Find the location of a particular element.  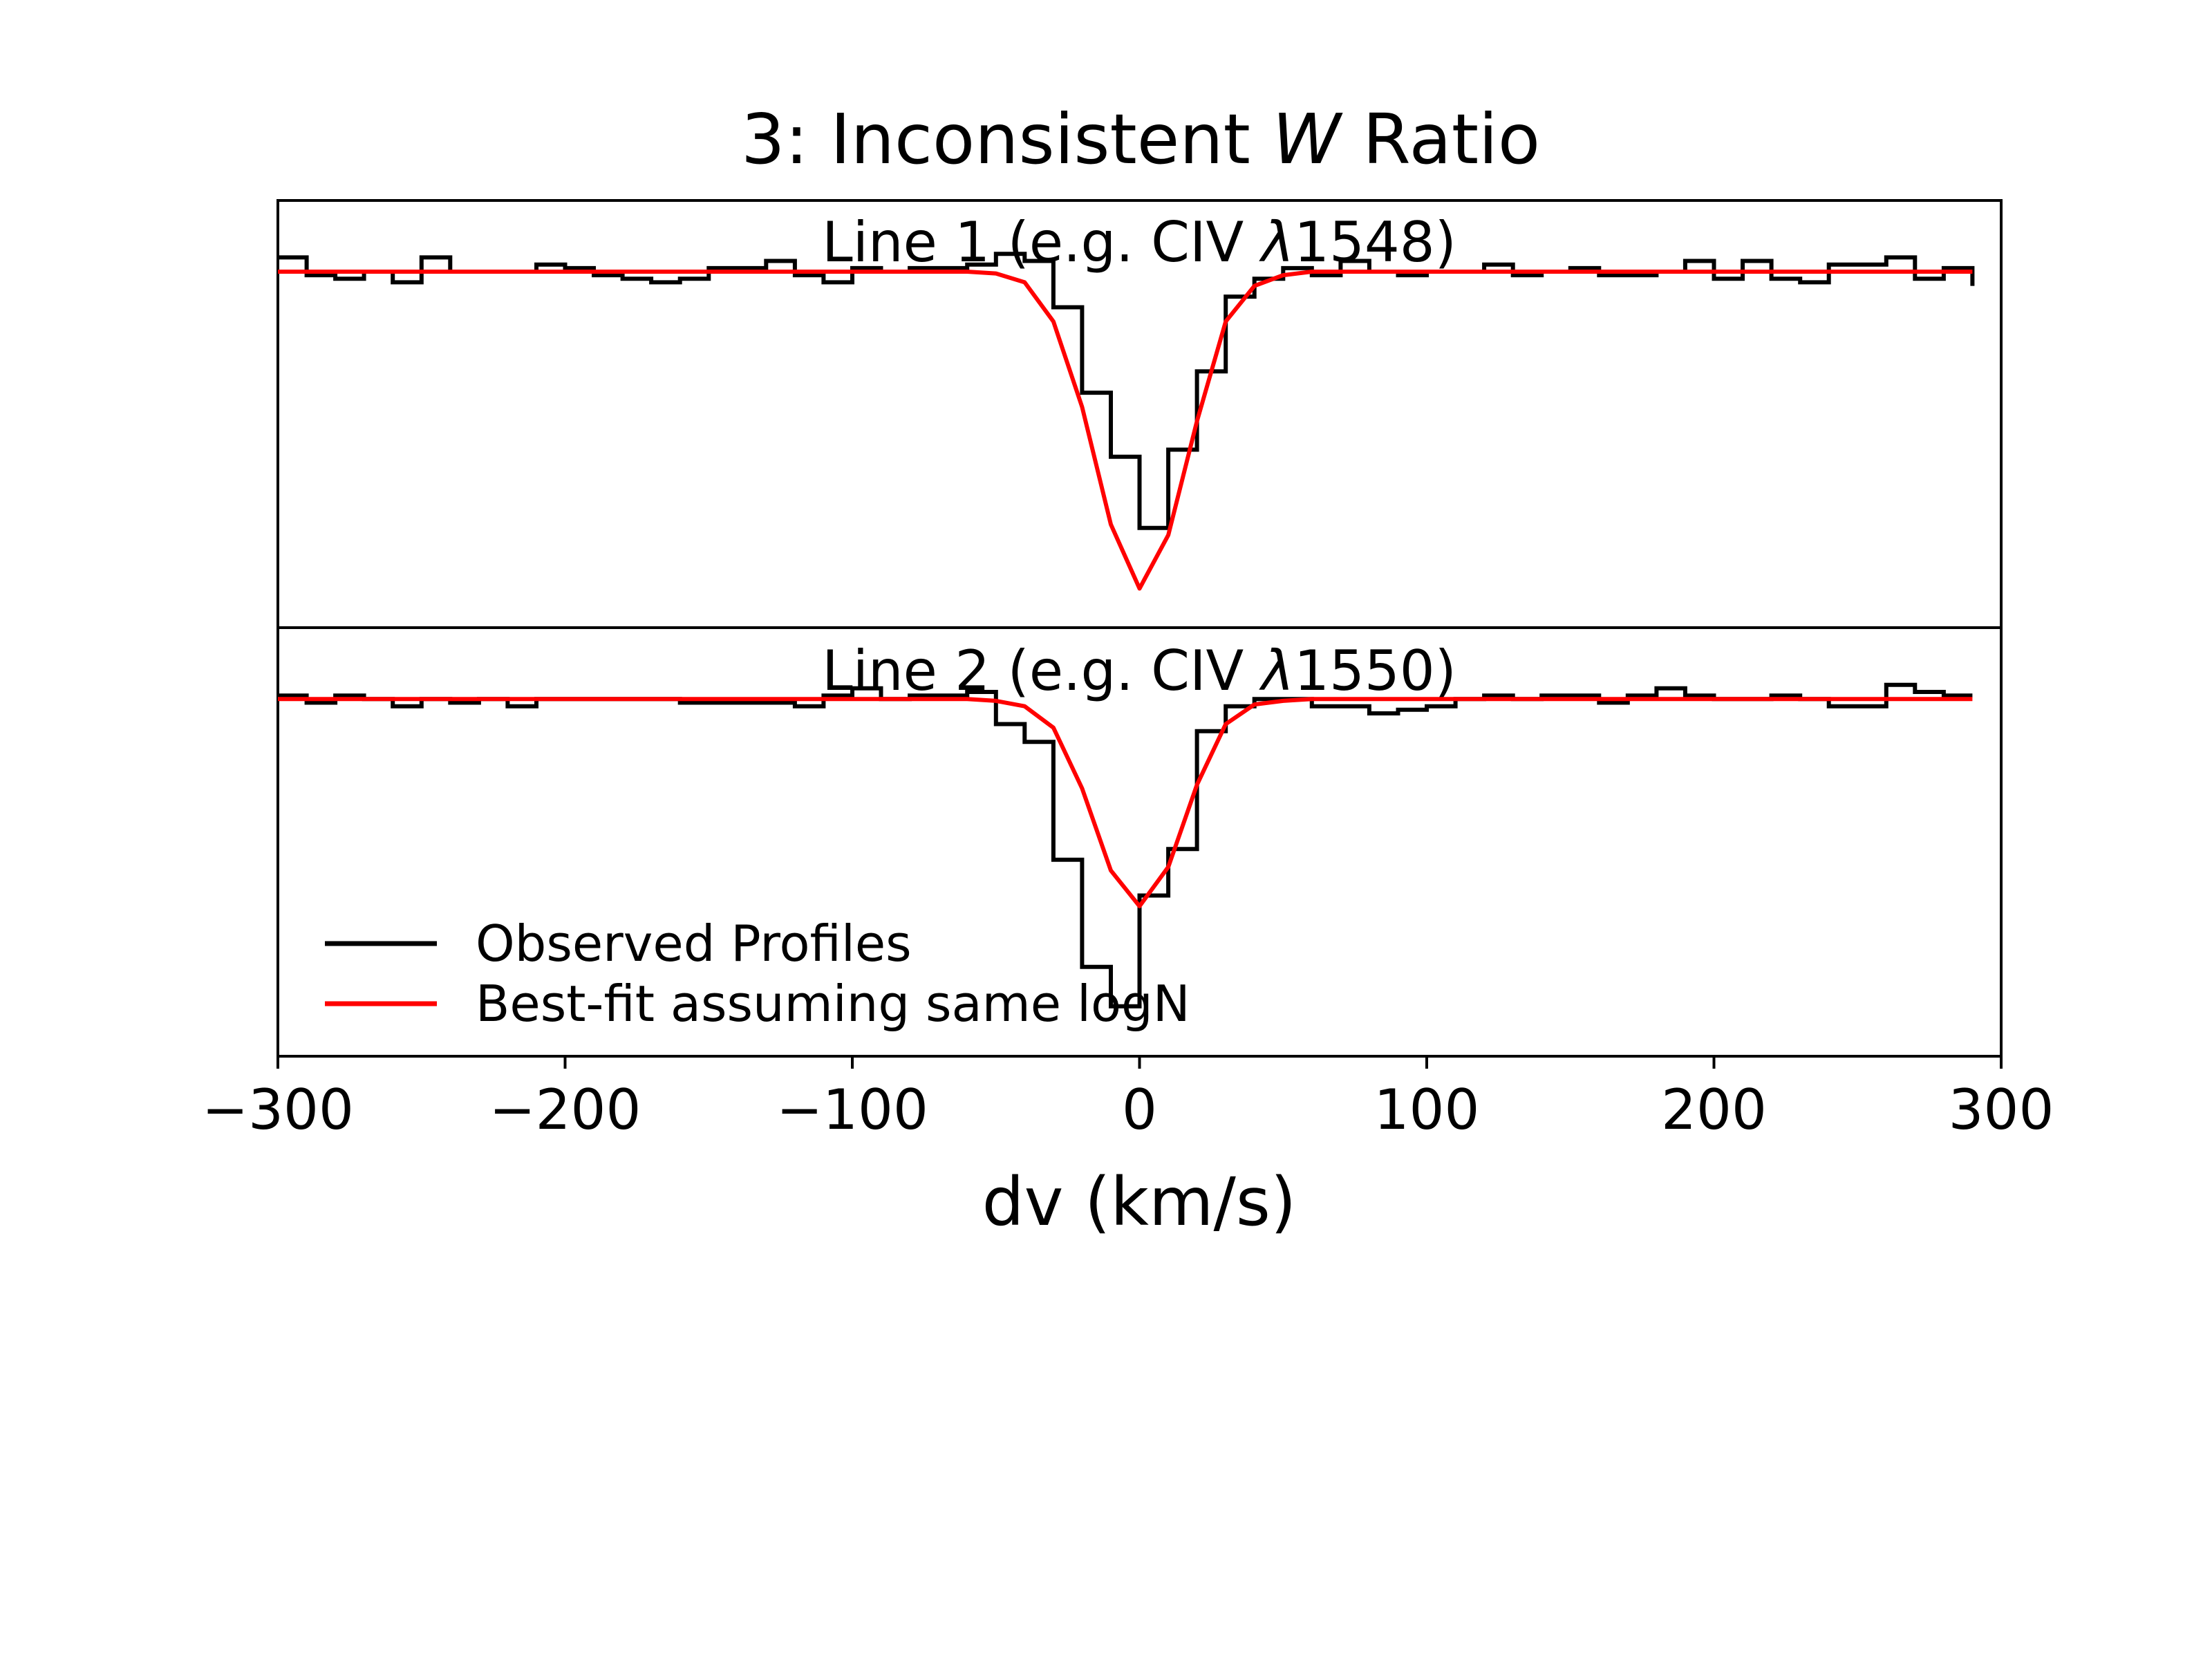

panel-2-label-prefix: Line 2 (e.g. CIV is located at coordinates (1042, 671).